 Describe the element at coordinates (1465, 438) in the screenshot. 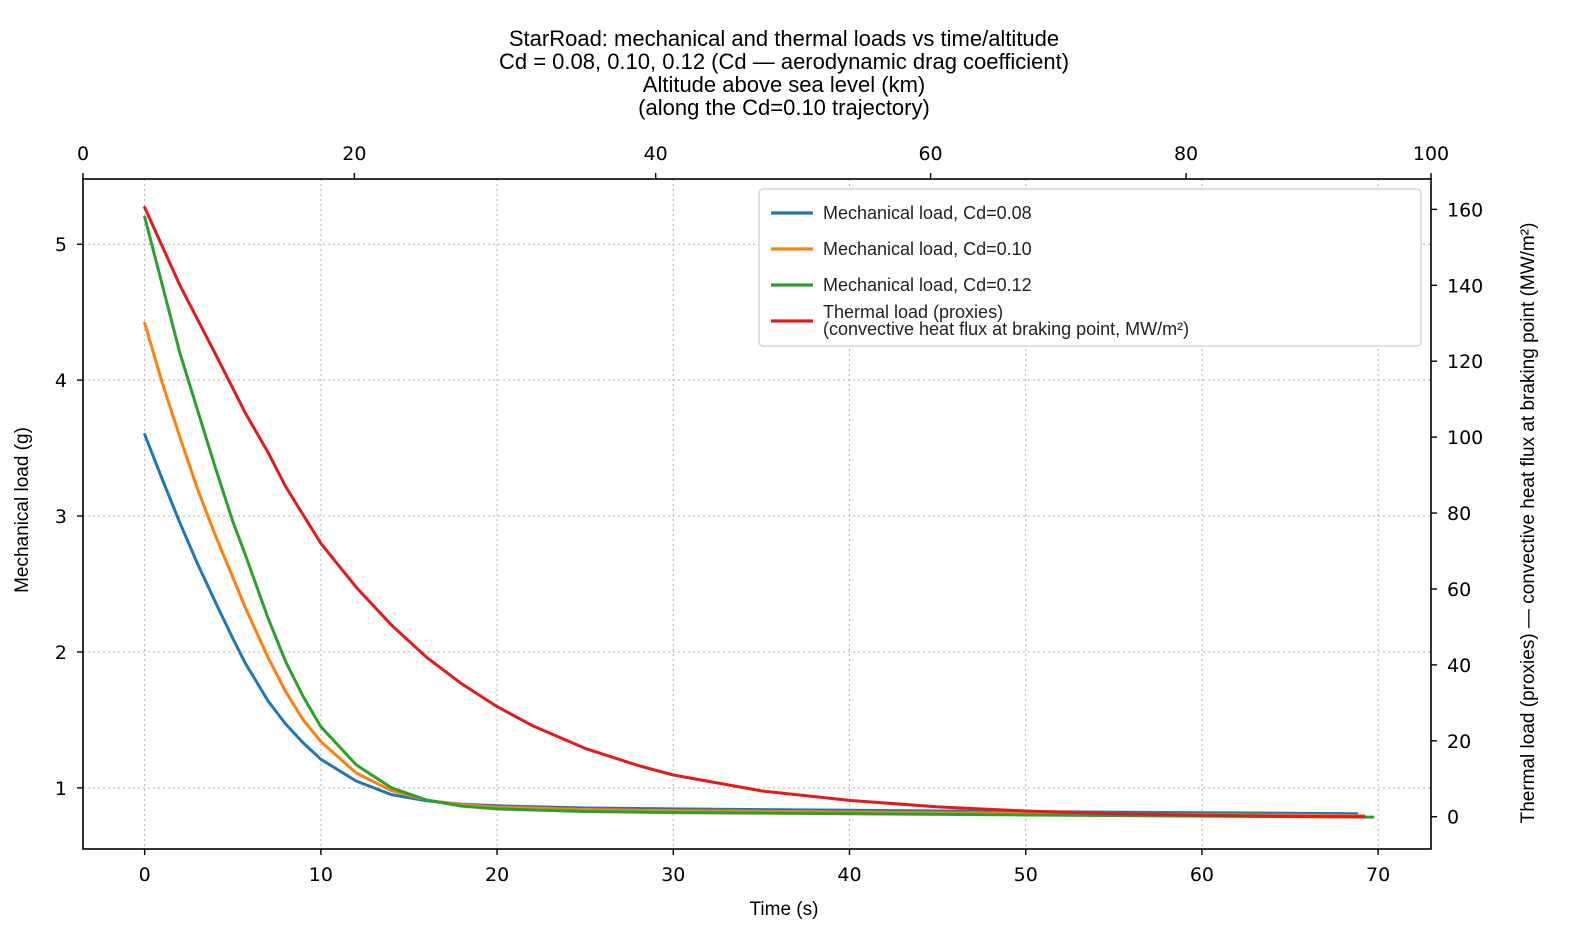

I see `y-right-tick-label: 100` at that location.